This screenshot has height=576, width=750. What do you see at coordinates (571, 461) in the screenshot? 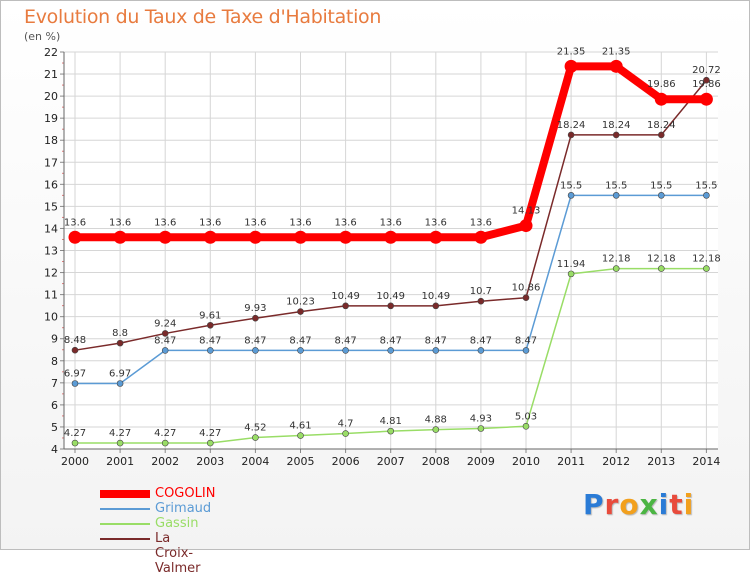
I see `x-tick-label: 2011` at bounding box center [571, 461].